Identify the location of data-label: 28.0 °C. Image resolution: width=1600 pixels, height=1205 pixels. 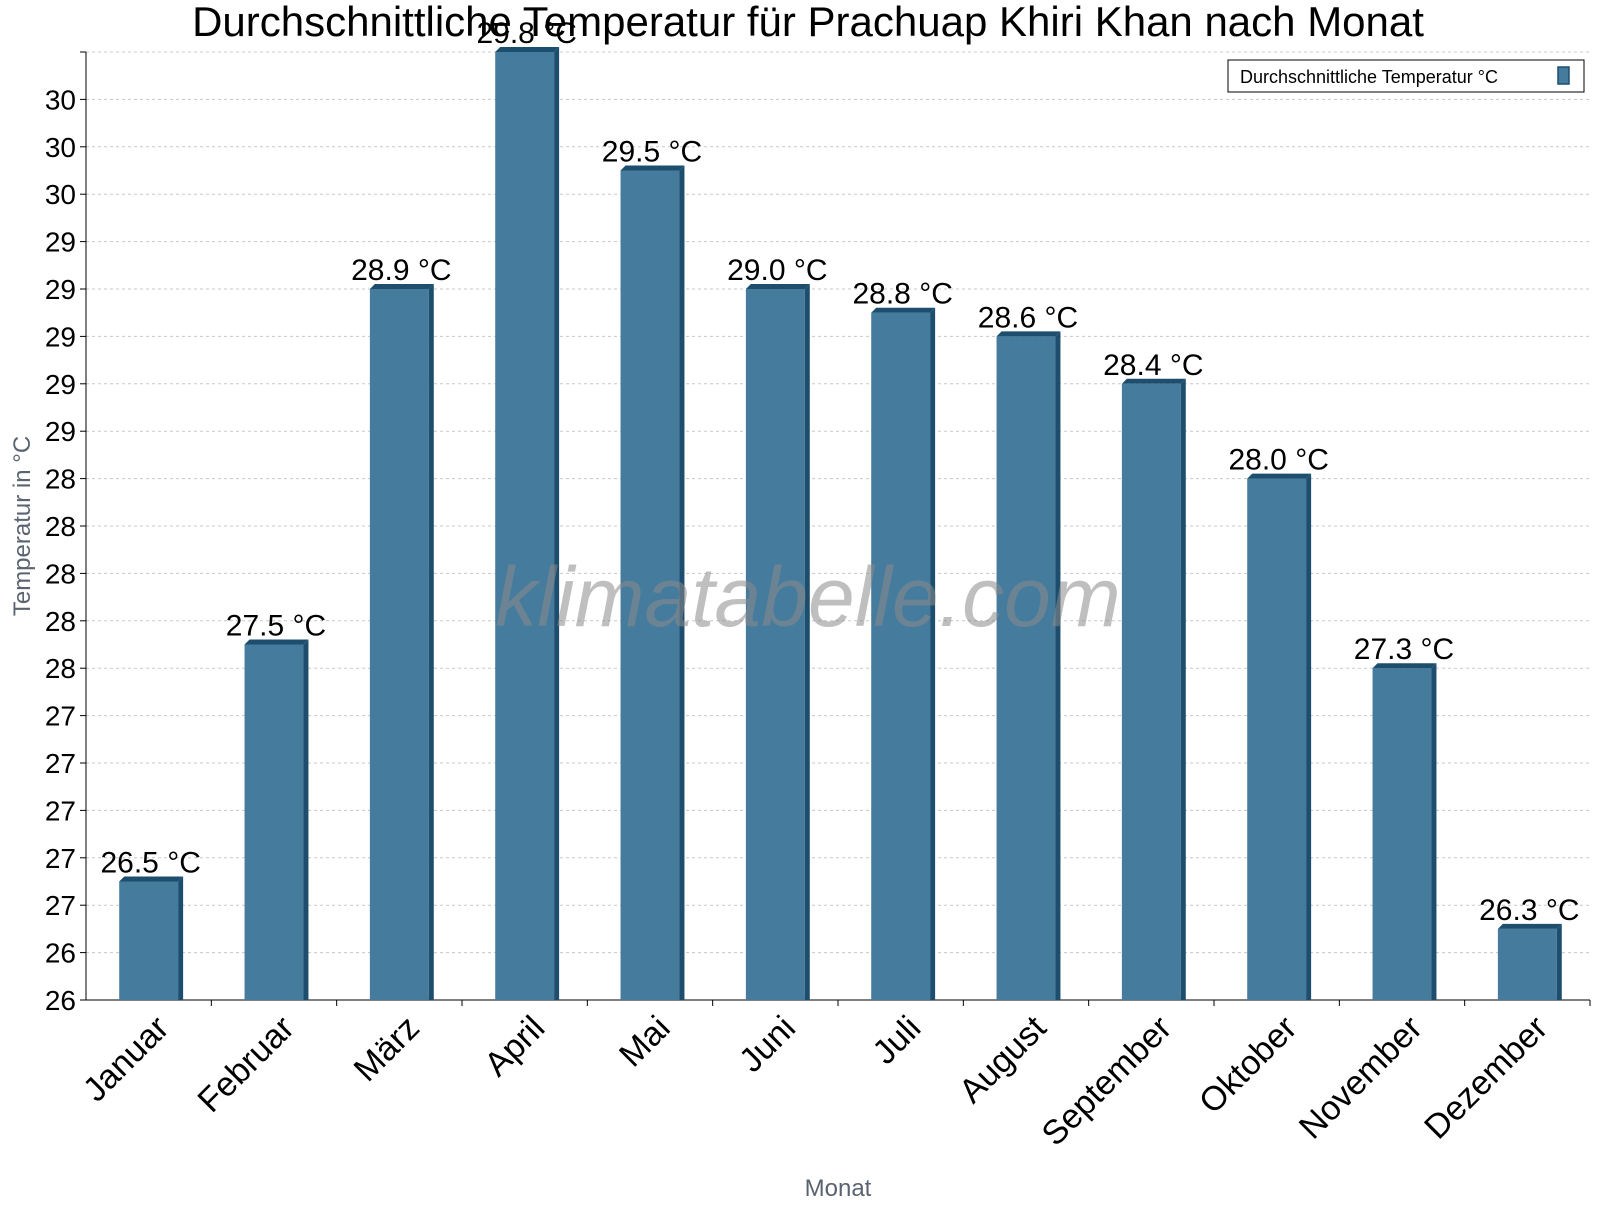
(1278, 460).